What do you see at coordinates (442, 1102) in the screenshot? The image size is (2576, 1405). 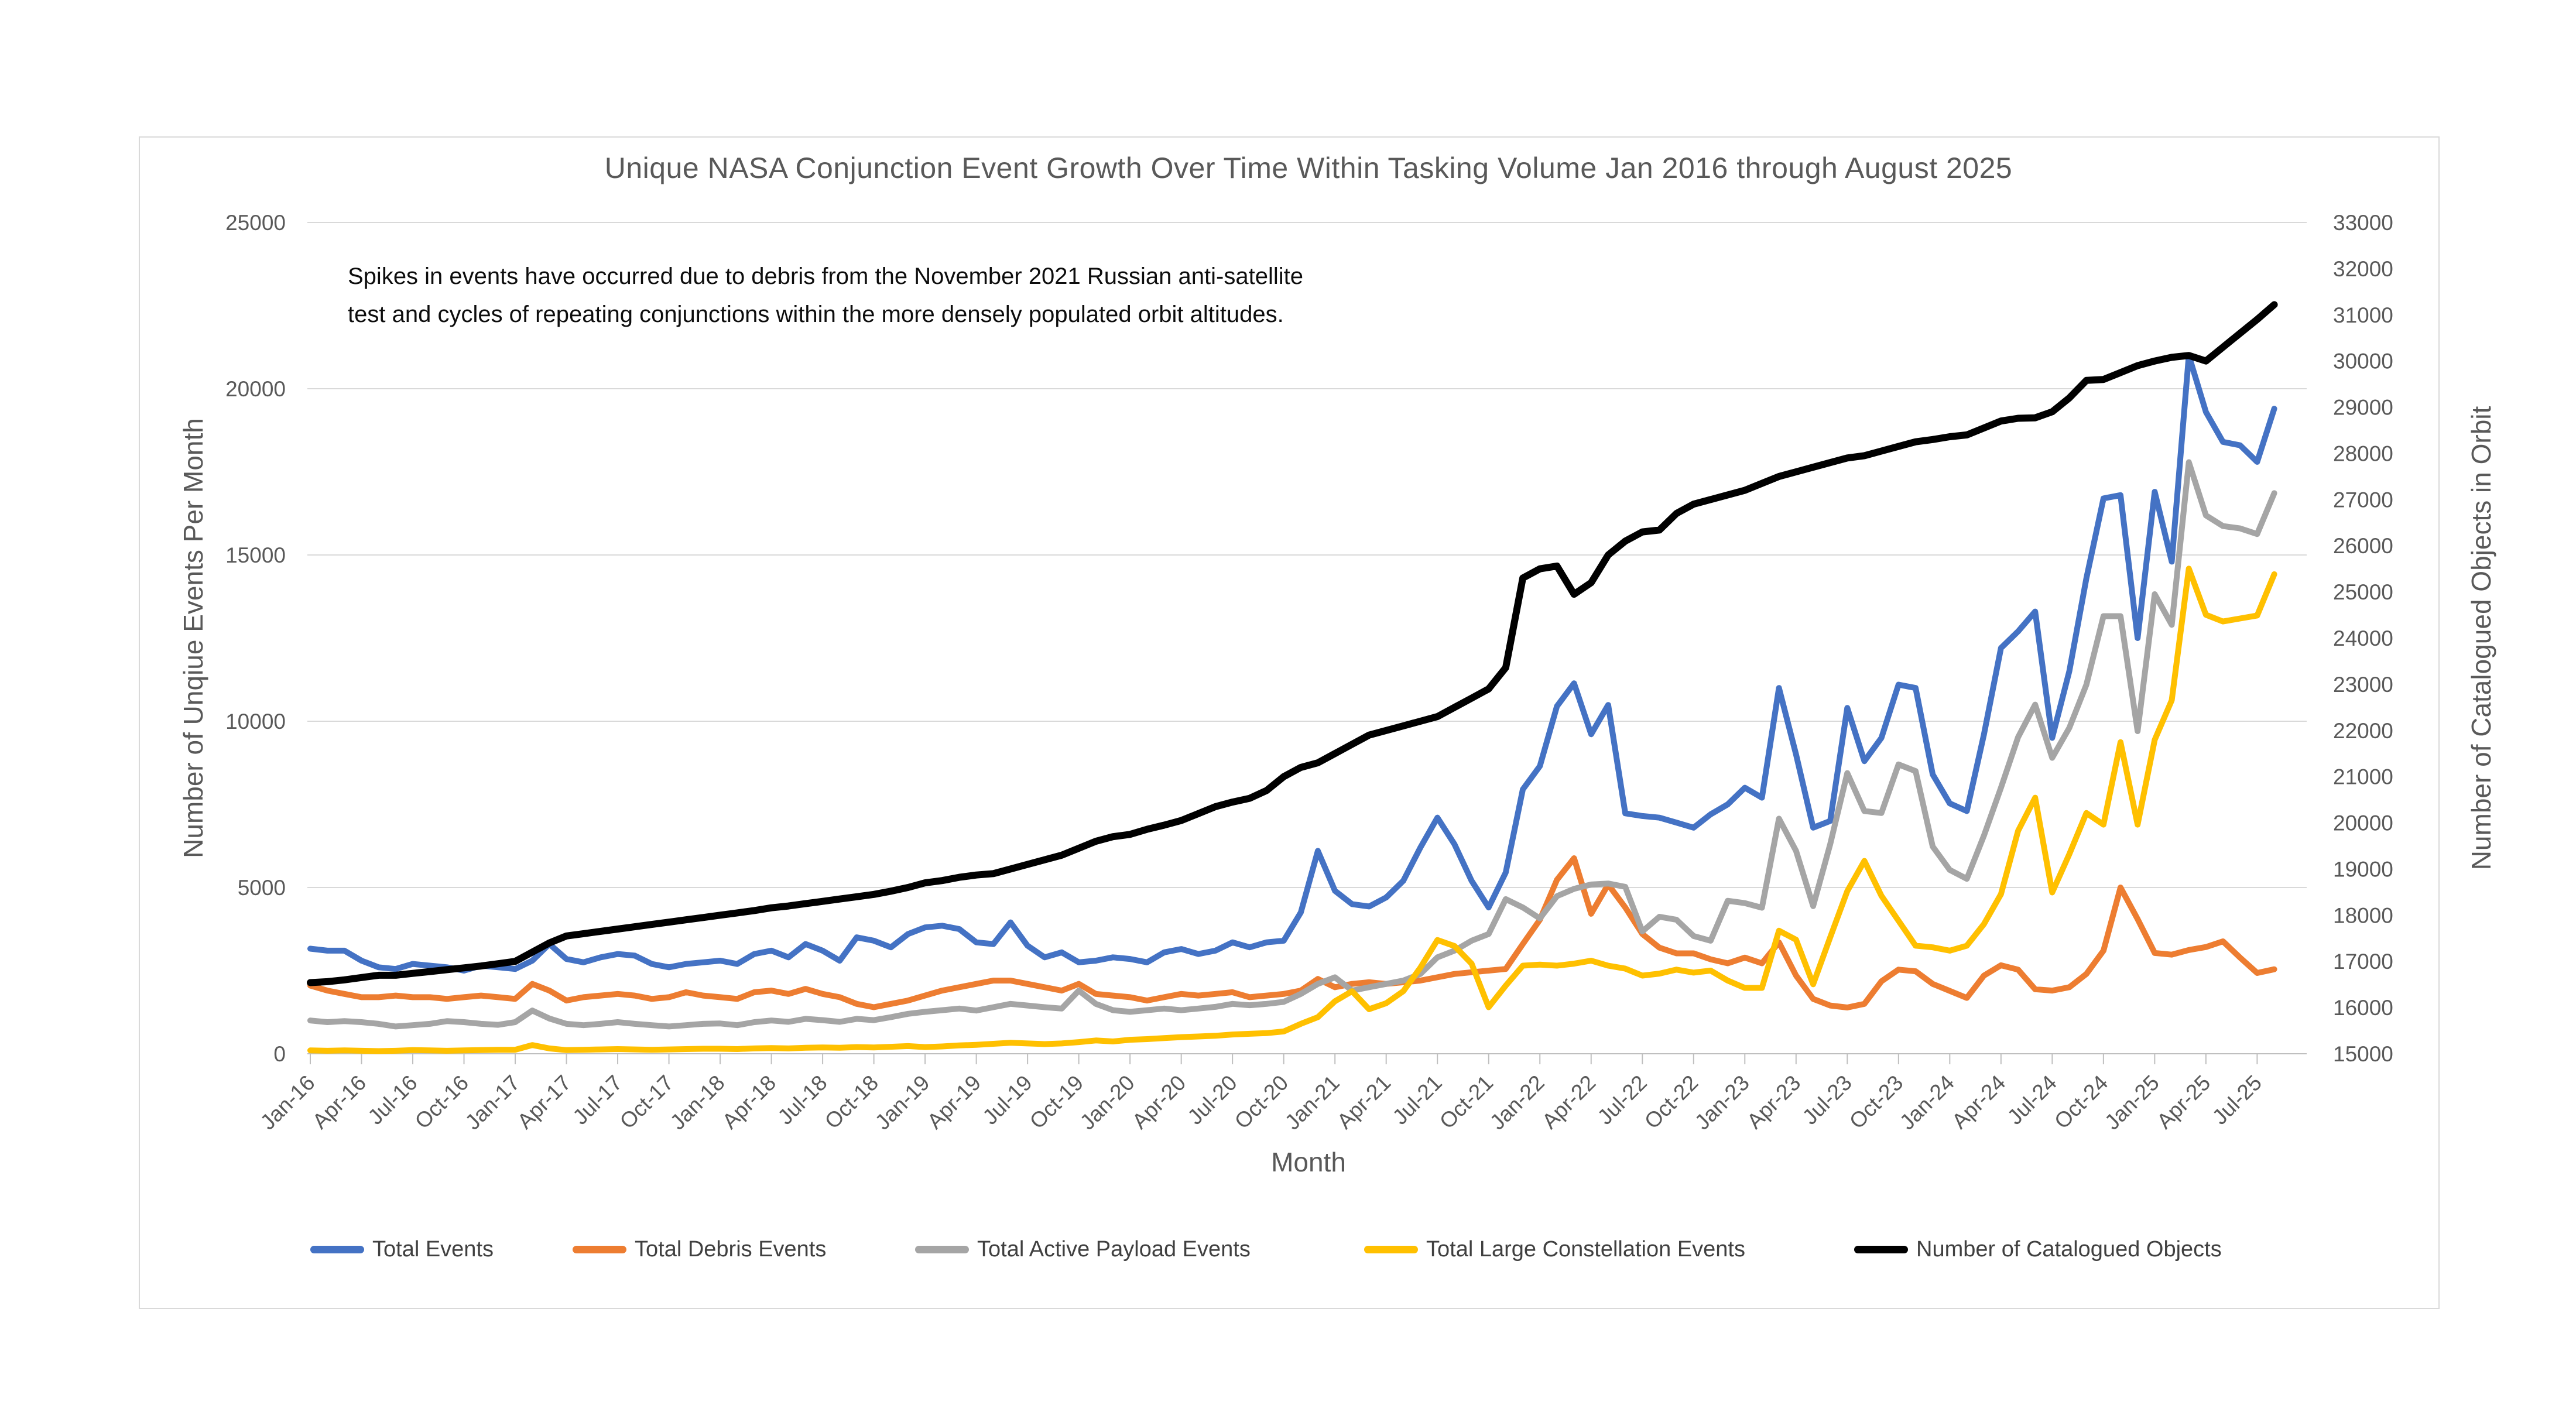 I see `x-tick-label: Oct-16` at bounding box center [442, 1102].